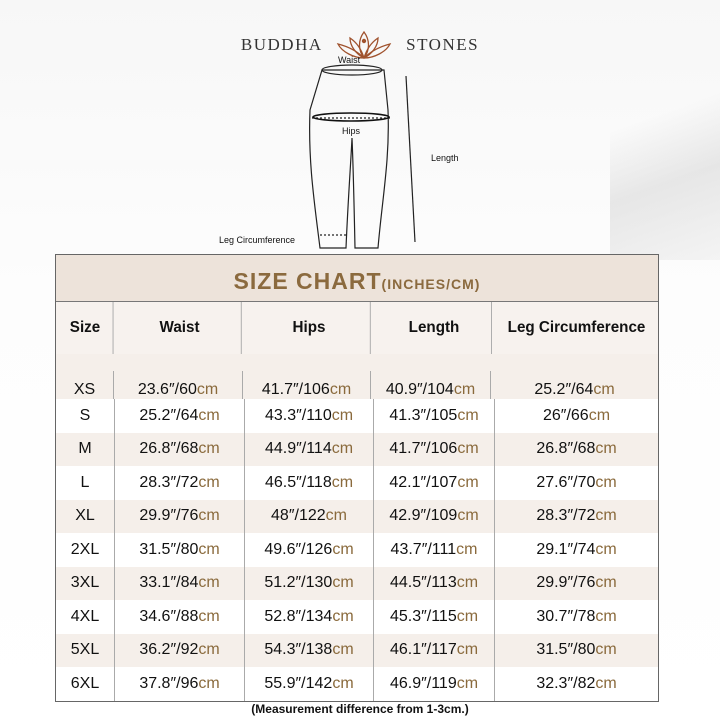 The width and height of the screenshot is (720, 720). What do you see at coordinates (307, 281) in the screenshot?
I see `title-text: SIZE CHART` at bounding box center [307, 281].